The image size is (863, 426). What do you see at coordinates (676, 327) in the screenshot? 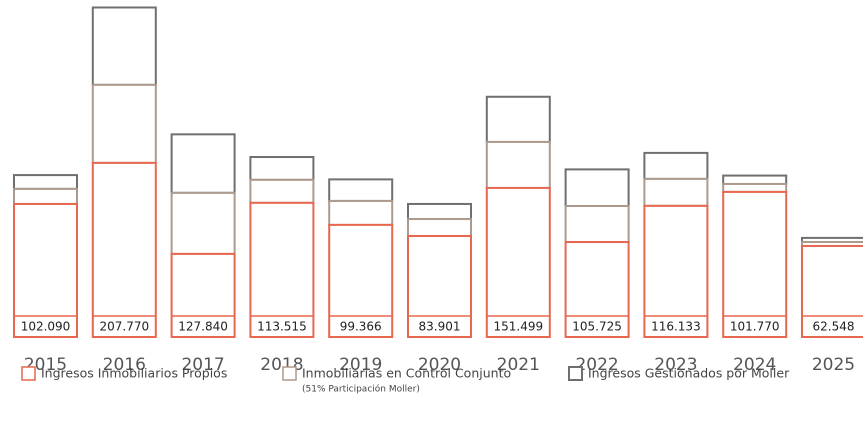
I see `total-label: 116.133` at bounding box center [676, 327].